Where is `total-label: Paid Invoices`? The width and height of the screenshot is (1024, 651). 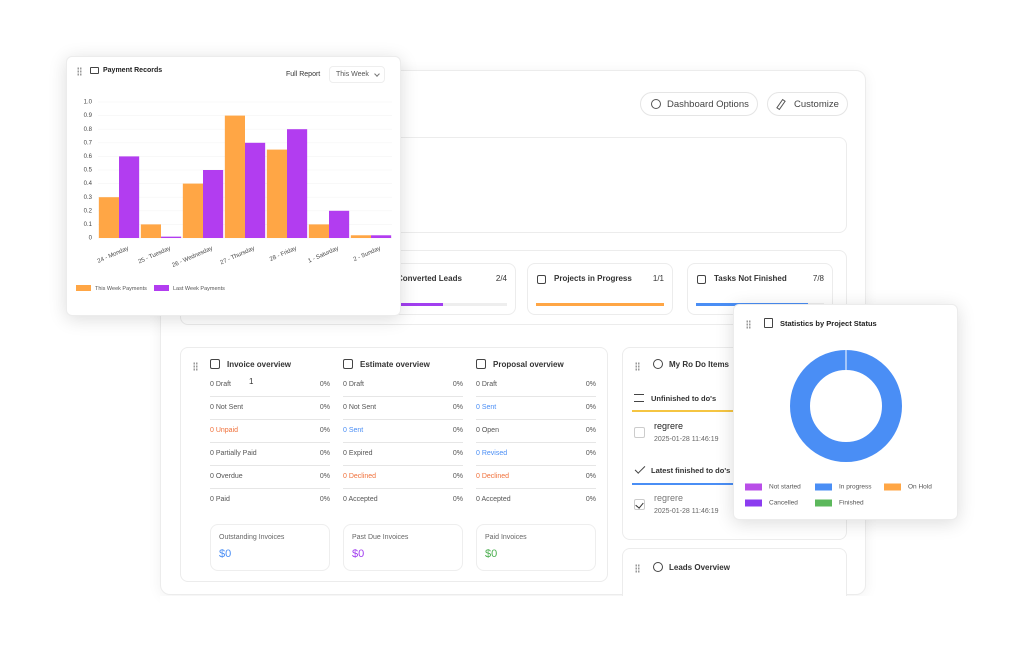 total-label: Paid Invoices is located at coordinates (506, 537).